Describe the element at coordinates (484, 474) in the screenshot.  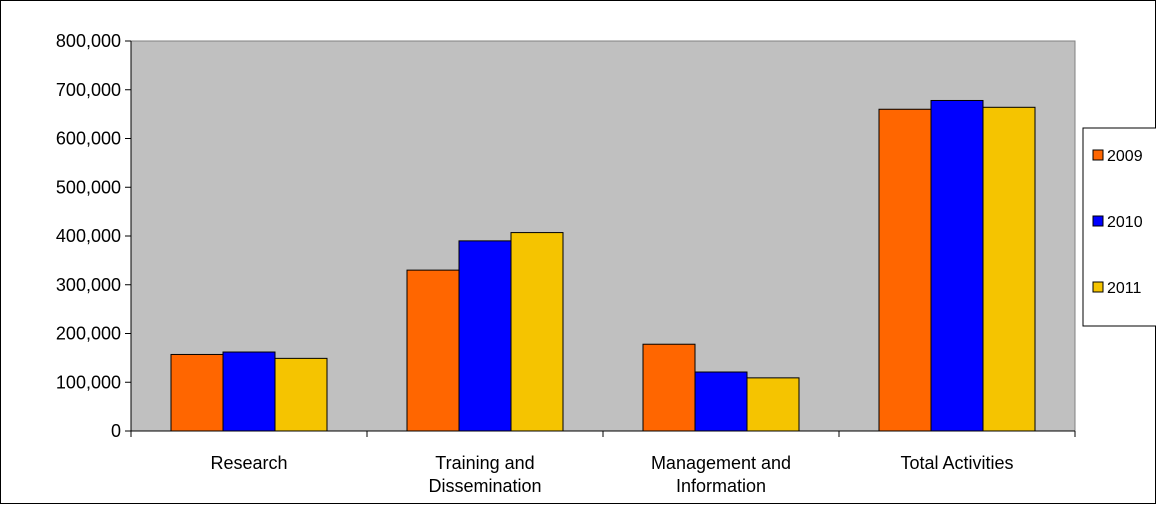
I see `x-tick-label: Training and Dissemination` at that location.